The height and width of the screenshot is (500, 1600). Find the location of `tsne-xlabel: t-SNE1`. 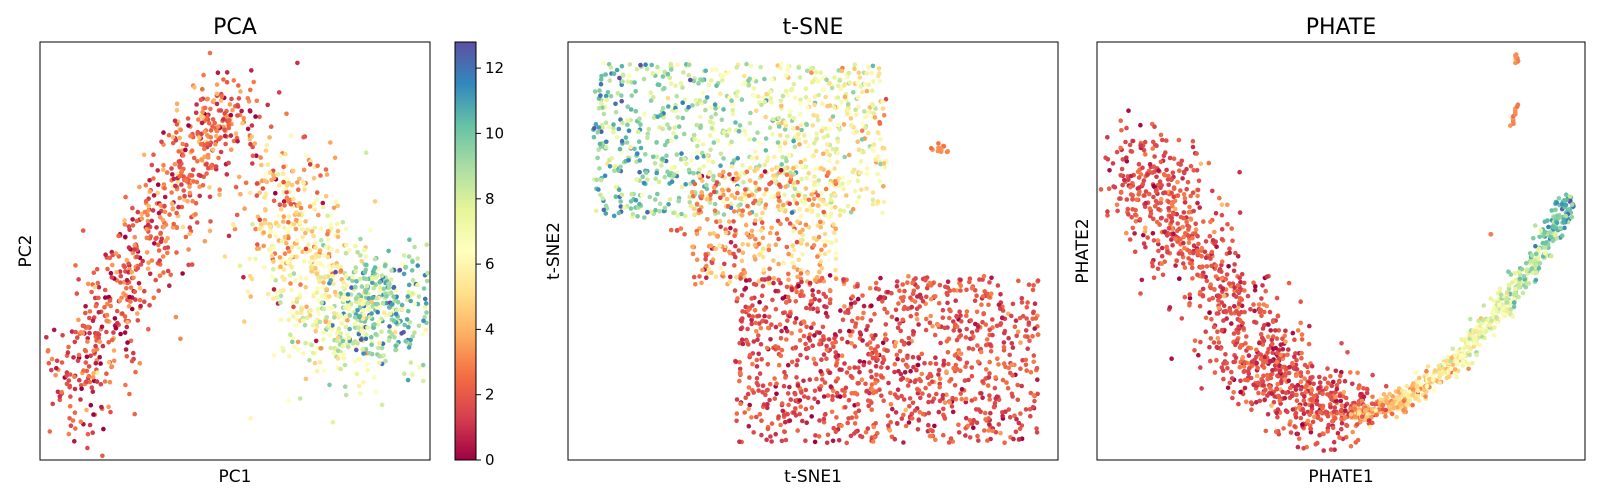

tsne-xlabel: t-SNE1 is located at coordinates (813, 477).